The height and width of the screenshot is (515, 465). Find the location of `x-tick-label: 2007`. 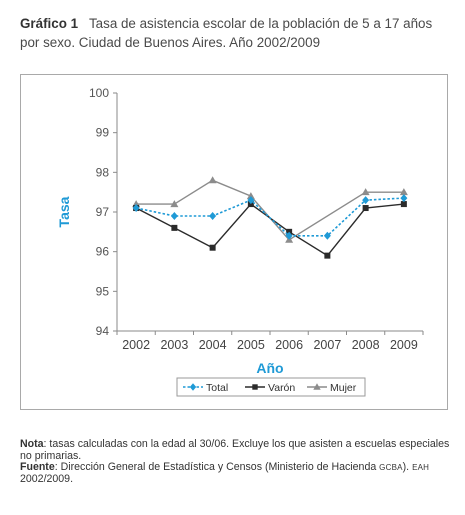

x-tick-label: 2007 is located at coordinates (327, 345).